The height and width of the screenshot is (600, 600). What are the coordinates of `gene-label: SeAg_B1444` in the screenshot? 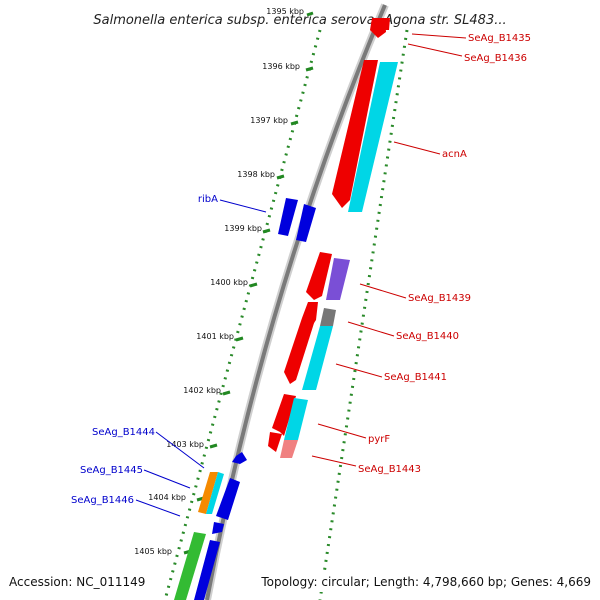 It's located at (123, 432).